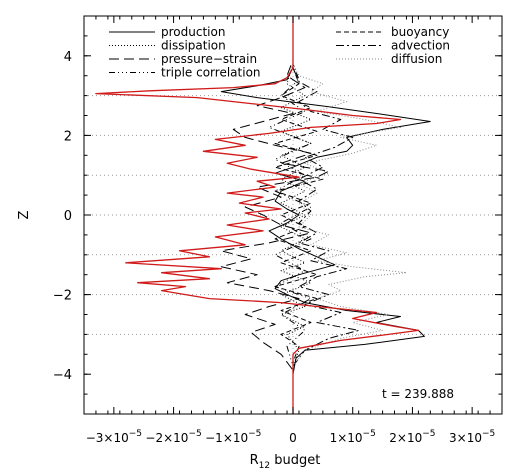  Describe the element at coordinates (68, 57) in the screenshot. I see `y-tick-label: 4` at that location.